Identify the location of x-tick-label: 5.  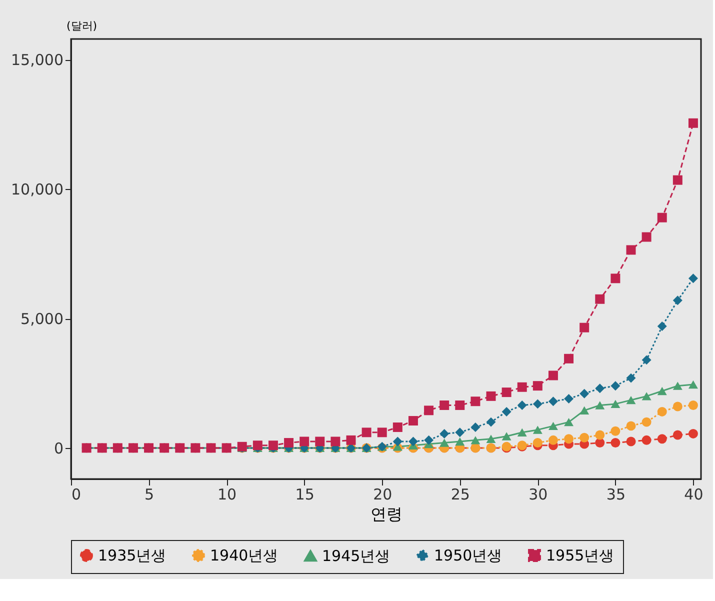
(149, 495).